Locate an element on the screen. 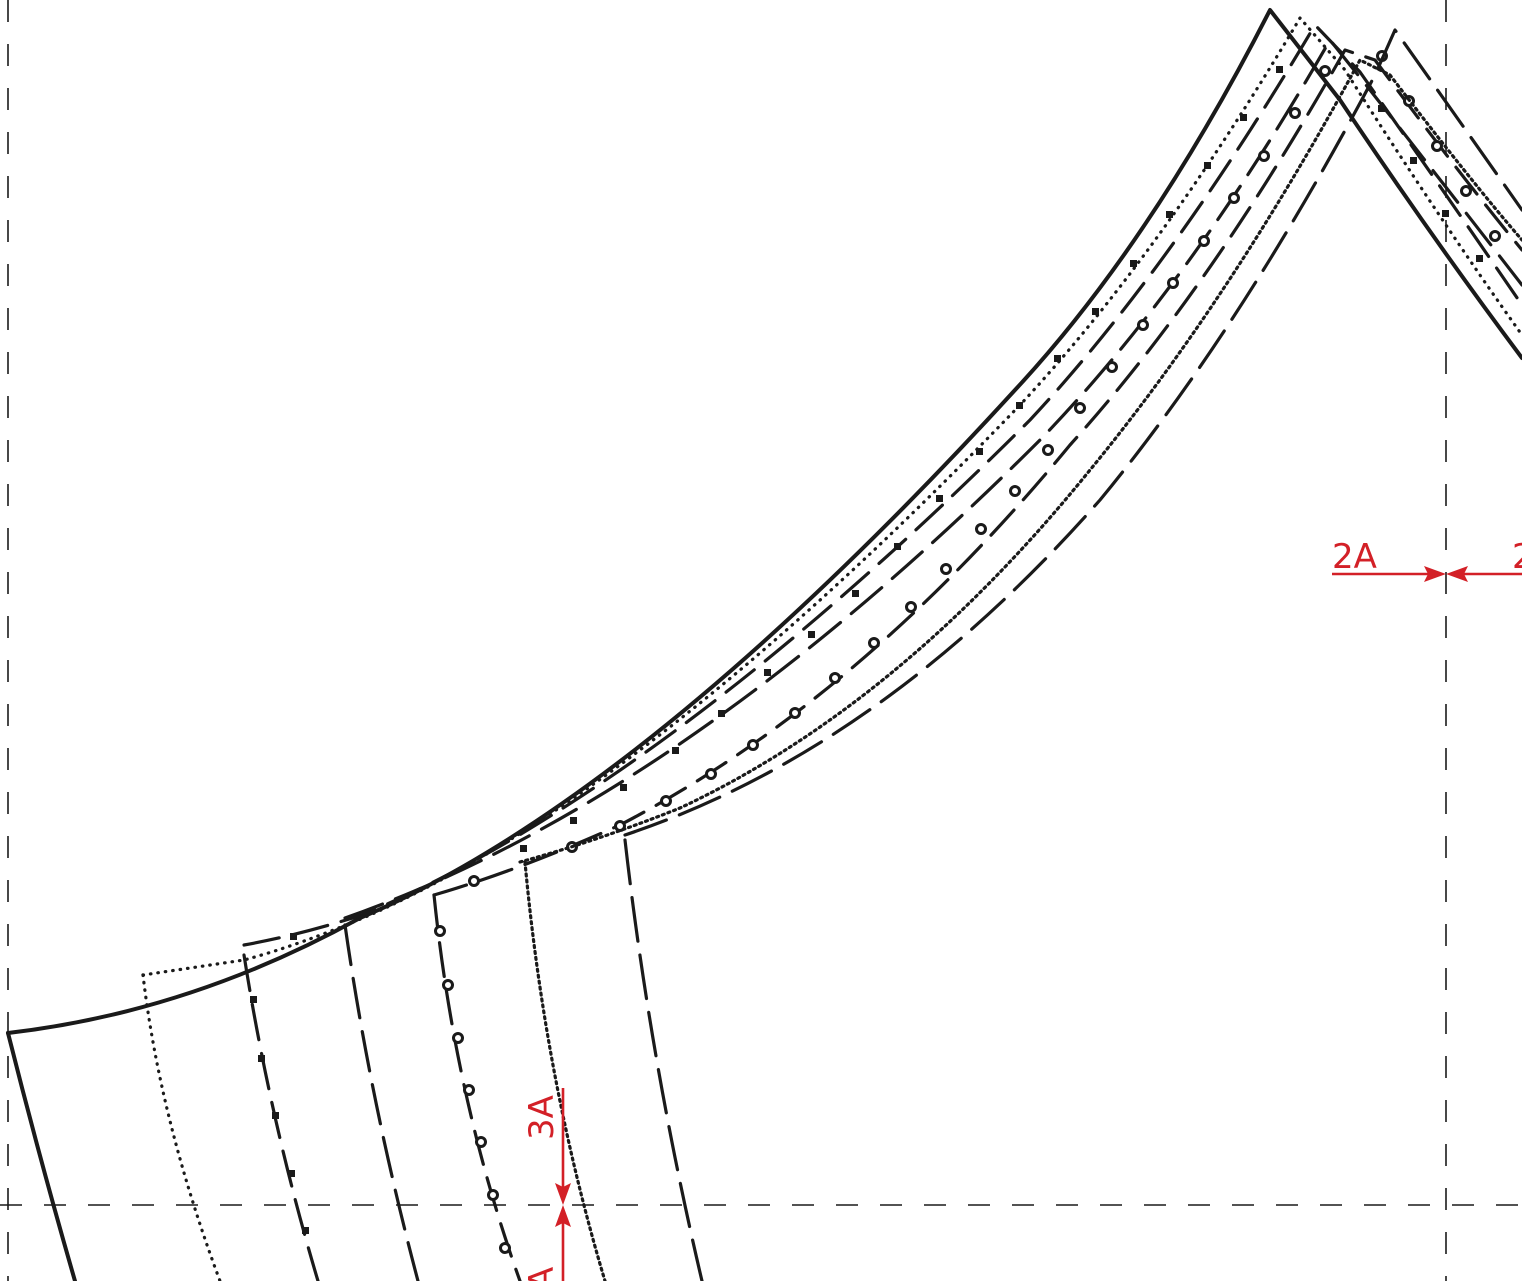  dimension-label-2: 2 is located at coordinates (1517, 557).